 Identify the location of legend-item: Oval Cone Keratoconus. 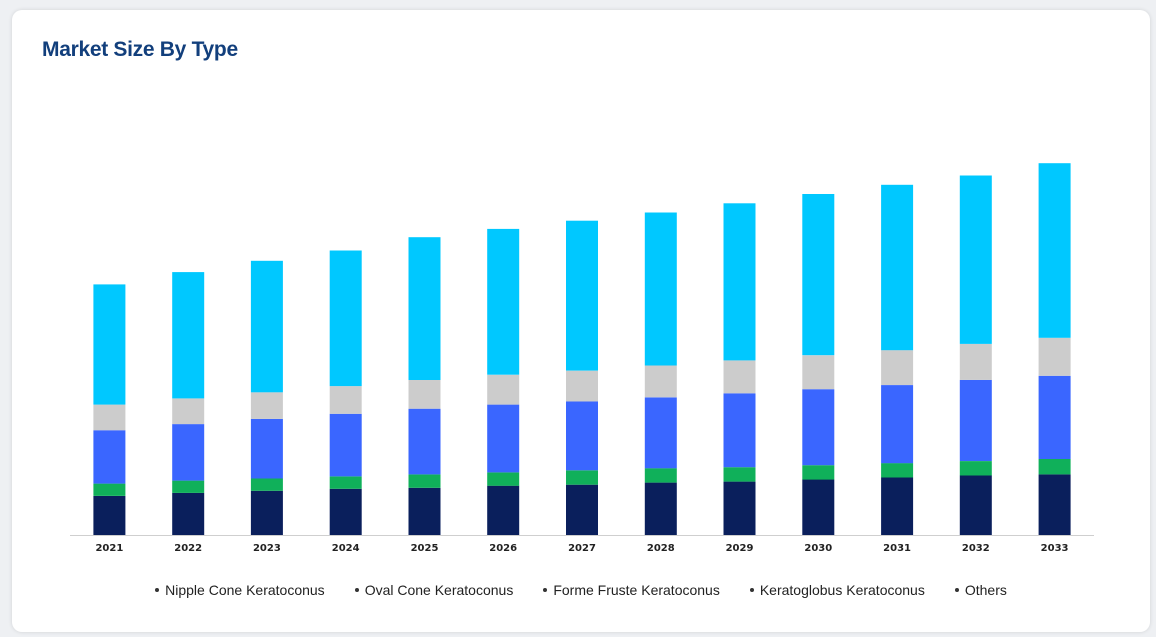
(434, 590).